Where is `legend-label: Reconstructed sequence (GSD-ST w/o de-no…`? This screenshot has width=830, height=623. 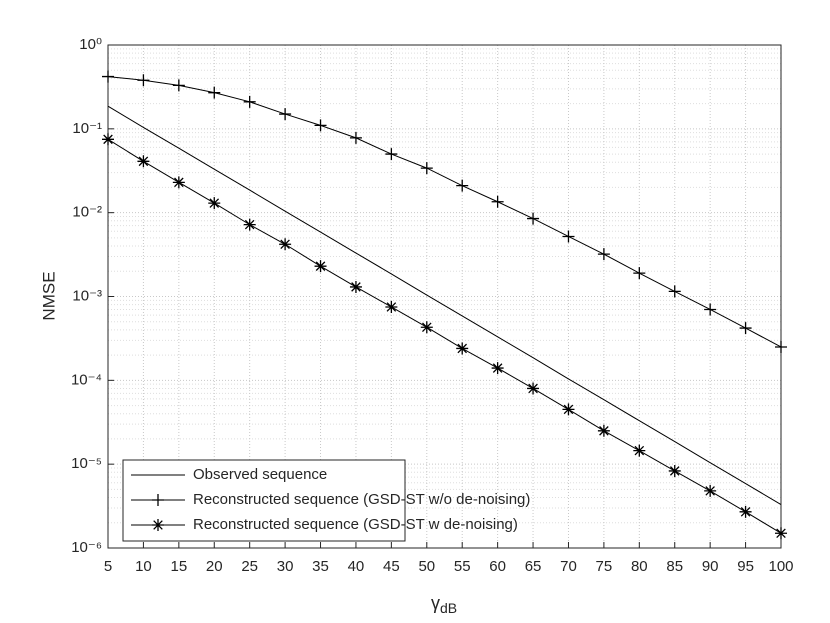
legend-label: Reconstructed sequence (GSD-ST w/o de-no… is located at coordinates (361, 499).